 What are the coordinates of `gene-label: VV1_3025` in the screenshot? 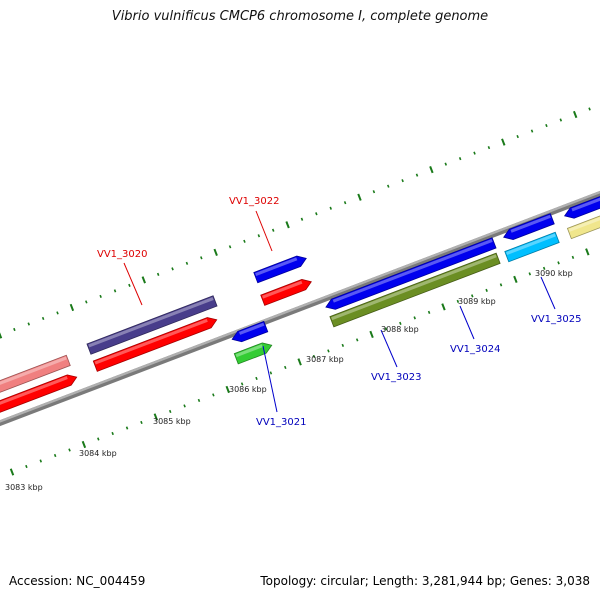 It's located at (556, 319).